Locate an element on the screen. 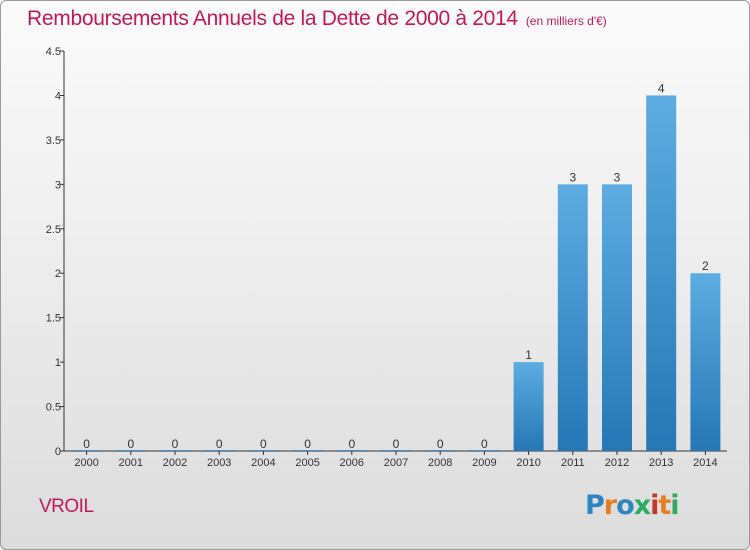 This screenshot has height=550, width=750. x-tick-label: 2003 is located at coordinates (219, 463).